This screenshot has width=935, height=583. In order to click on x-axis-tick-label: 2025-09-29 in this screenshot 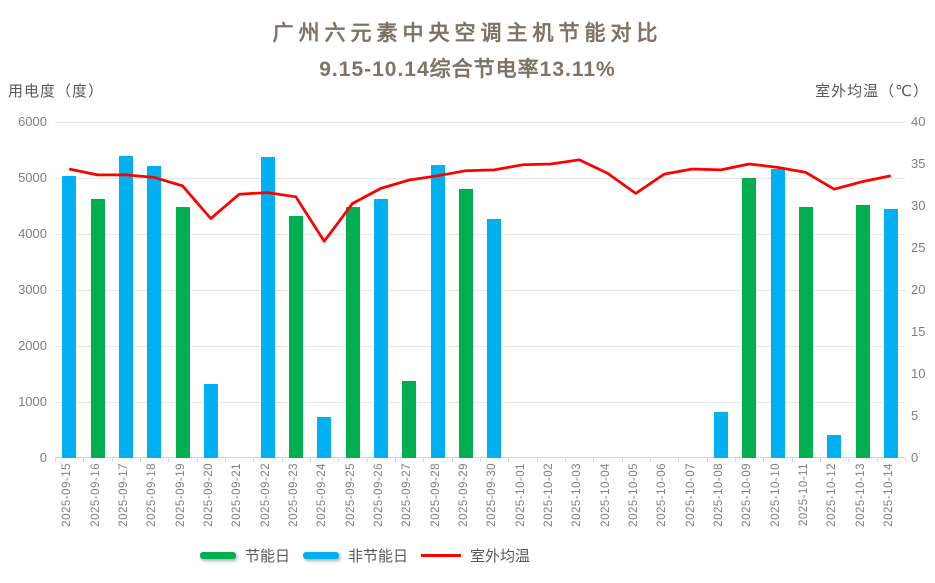, I will do `click(463, 495)`.